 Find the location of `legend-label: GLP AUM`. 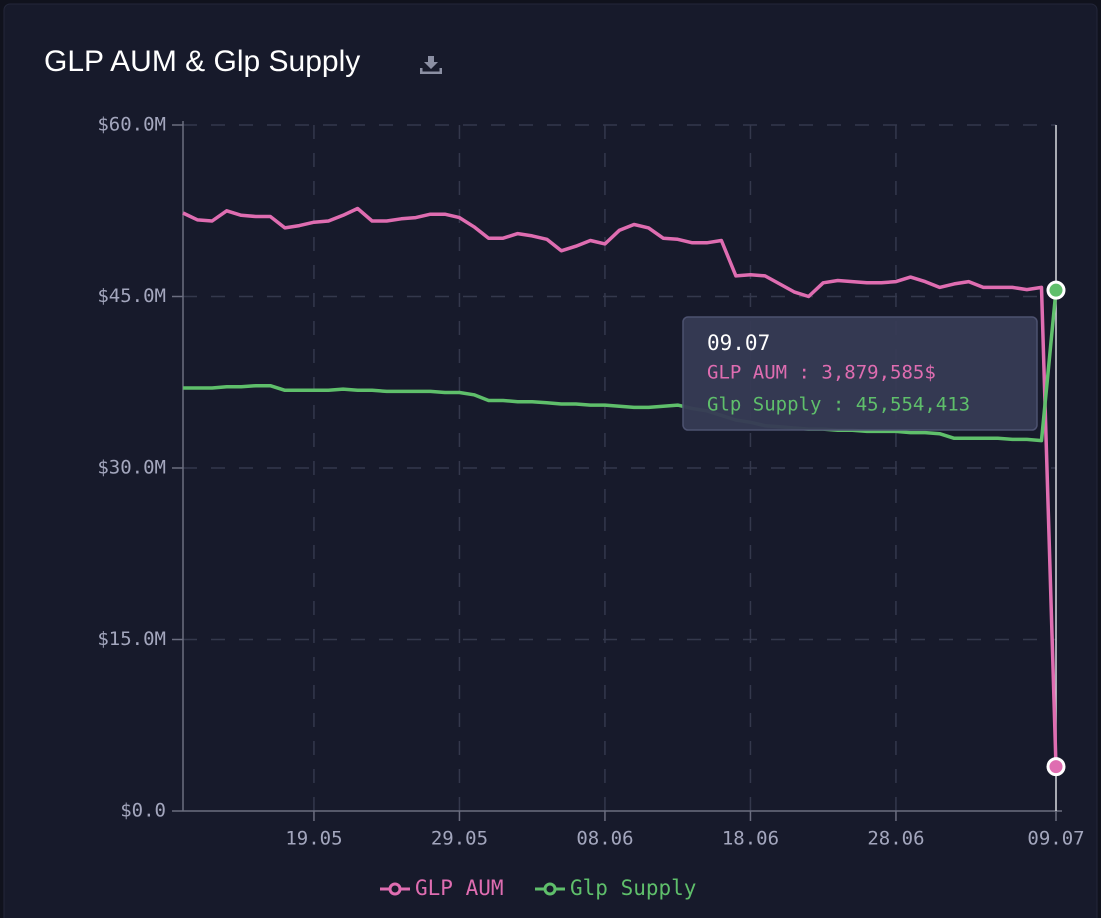

legend-label: GLP AUM is located at coordinates (459, 888).